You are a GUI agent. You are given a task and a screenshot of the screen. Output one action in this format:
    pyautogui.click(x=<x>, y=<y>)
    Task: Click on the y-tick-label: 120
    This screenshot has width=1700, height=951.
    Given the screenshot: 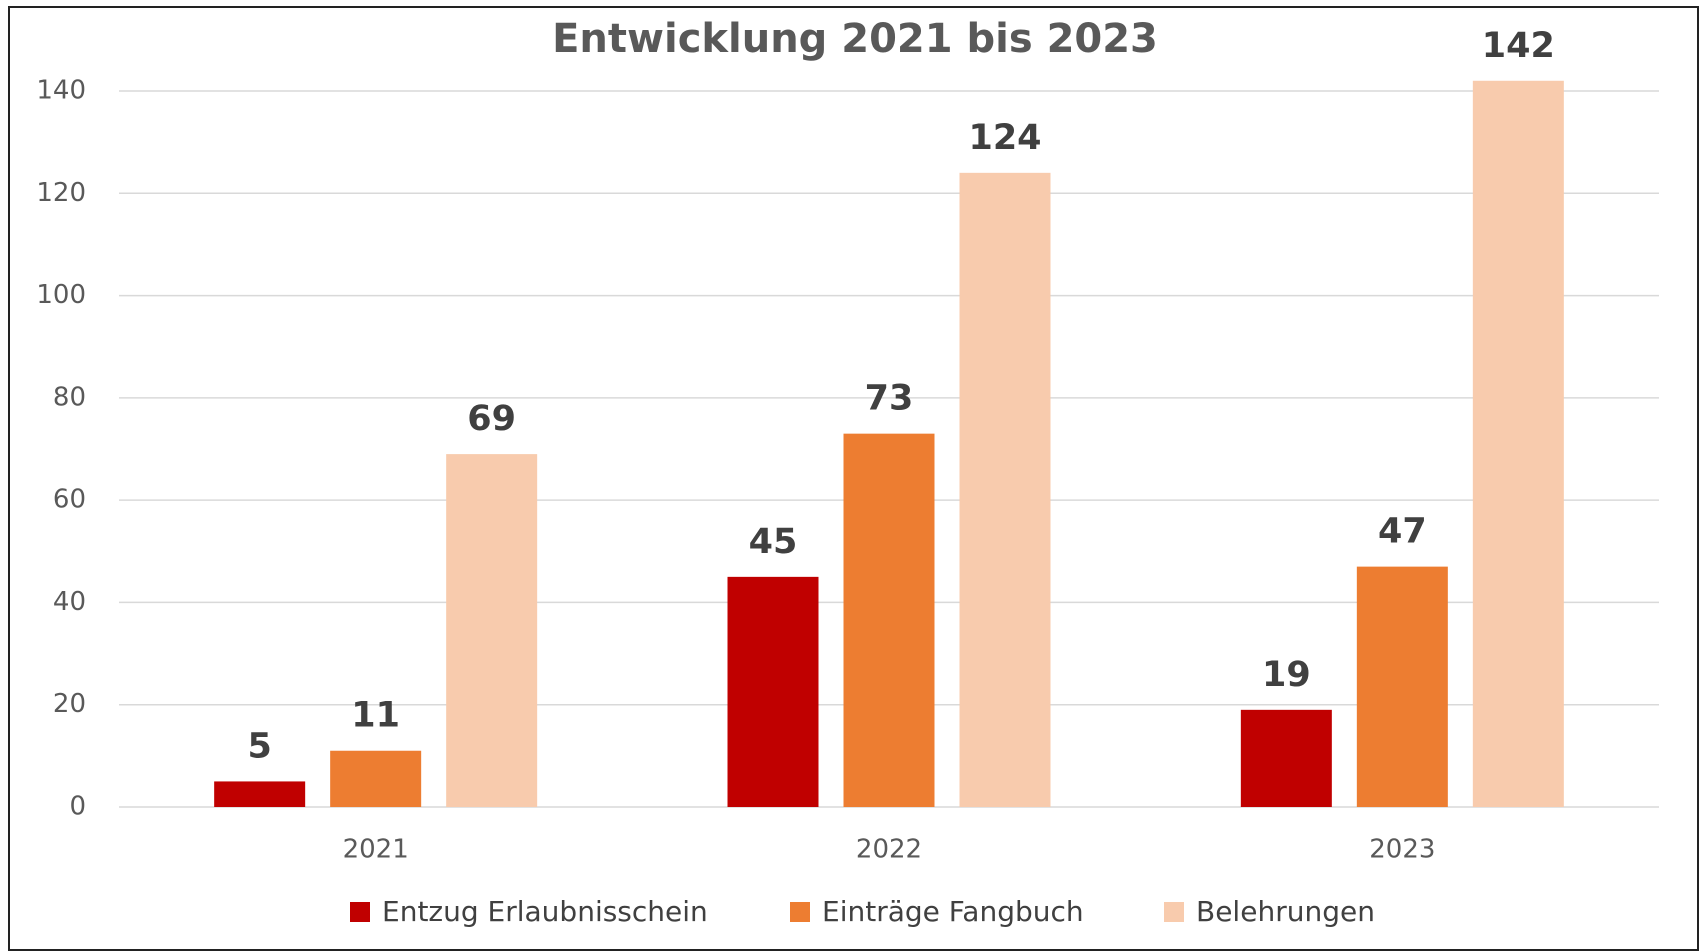 What is the action you would take?
    pyautogui.click(x=61, y=193)
    